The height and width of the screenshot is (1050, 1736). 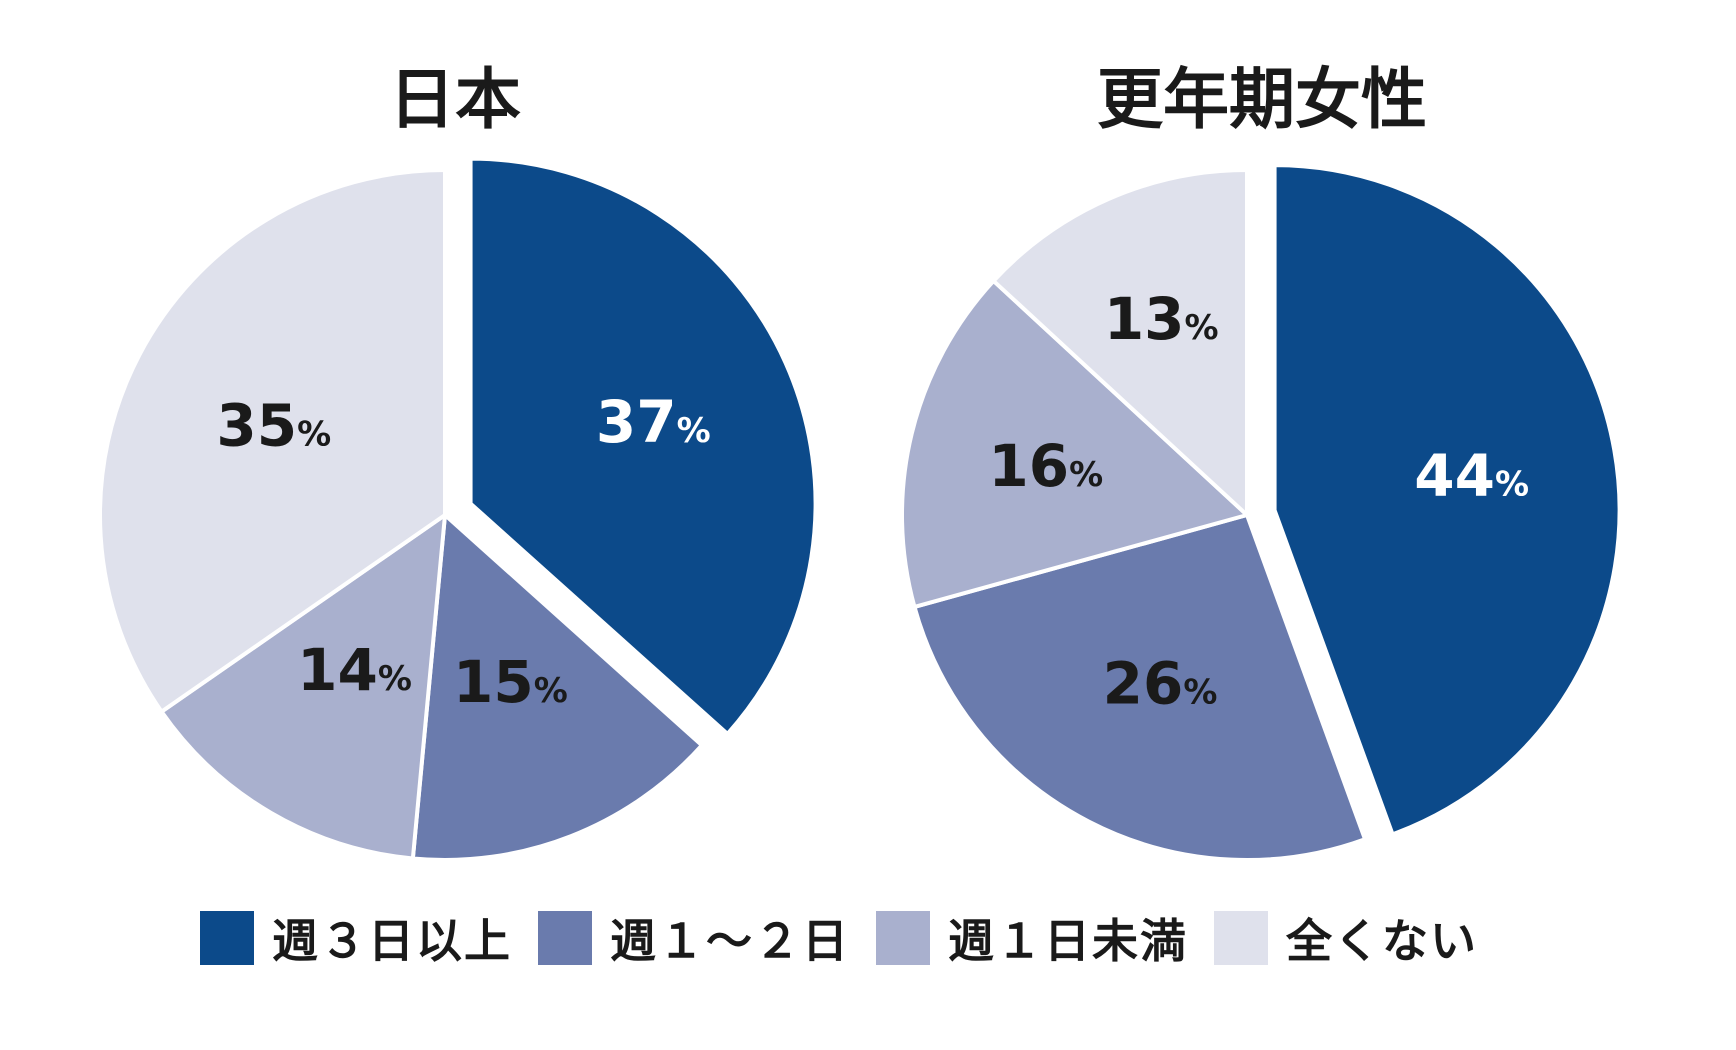 I want to click on legend-label-3plus: 週３日以上, so click(x=392, y=941).